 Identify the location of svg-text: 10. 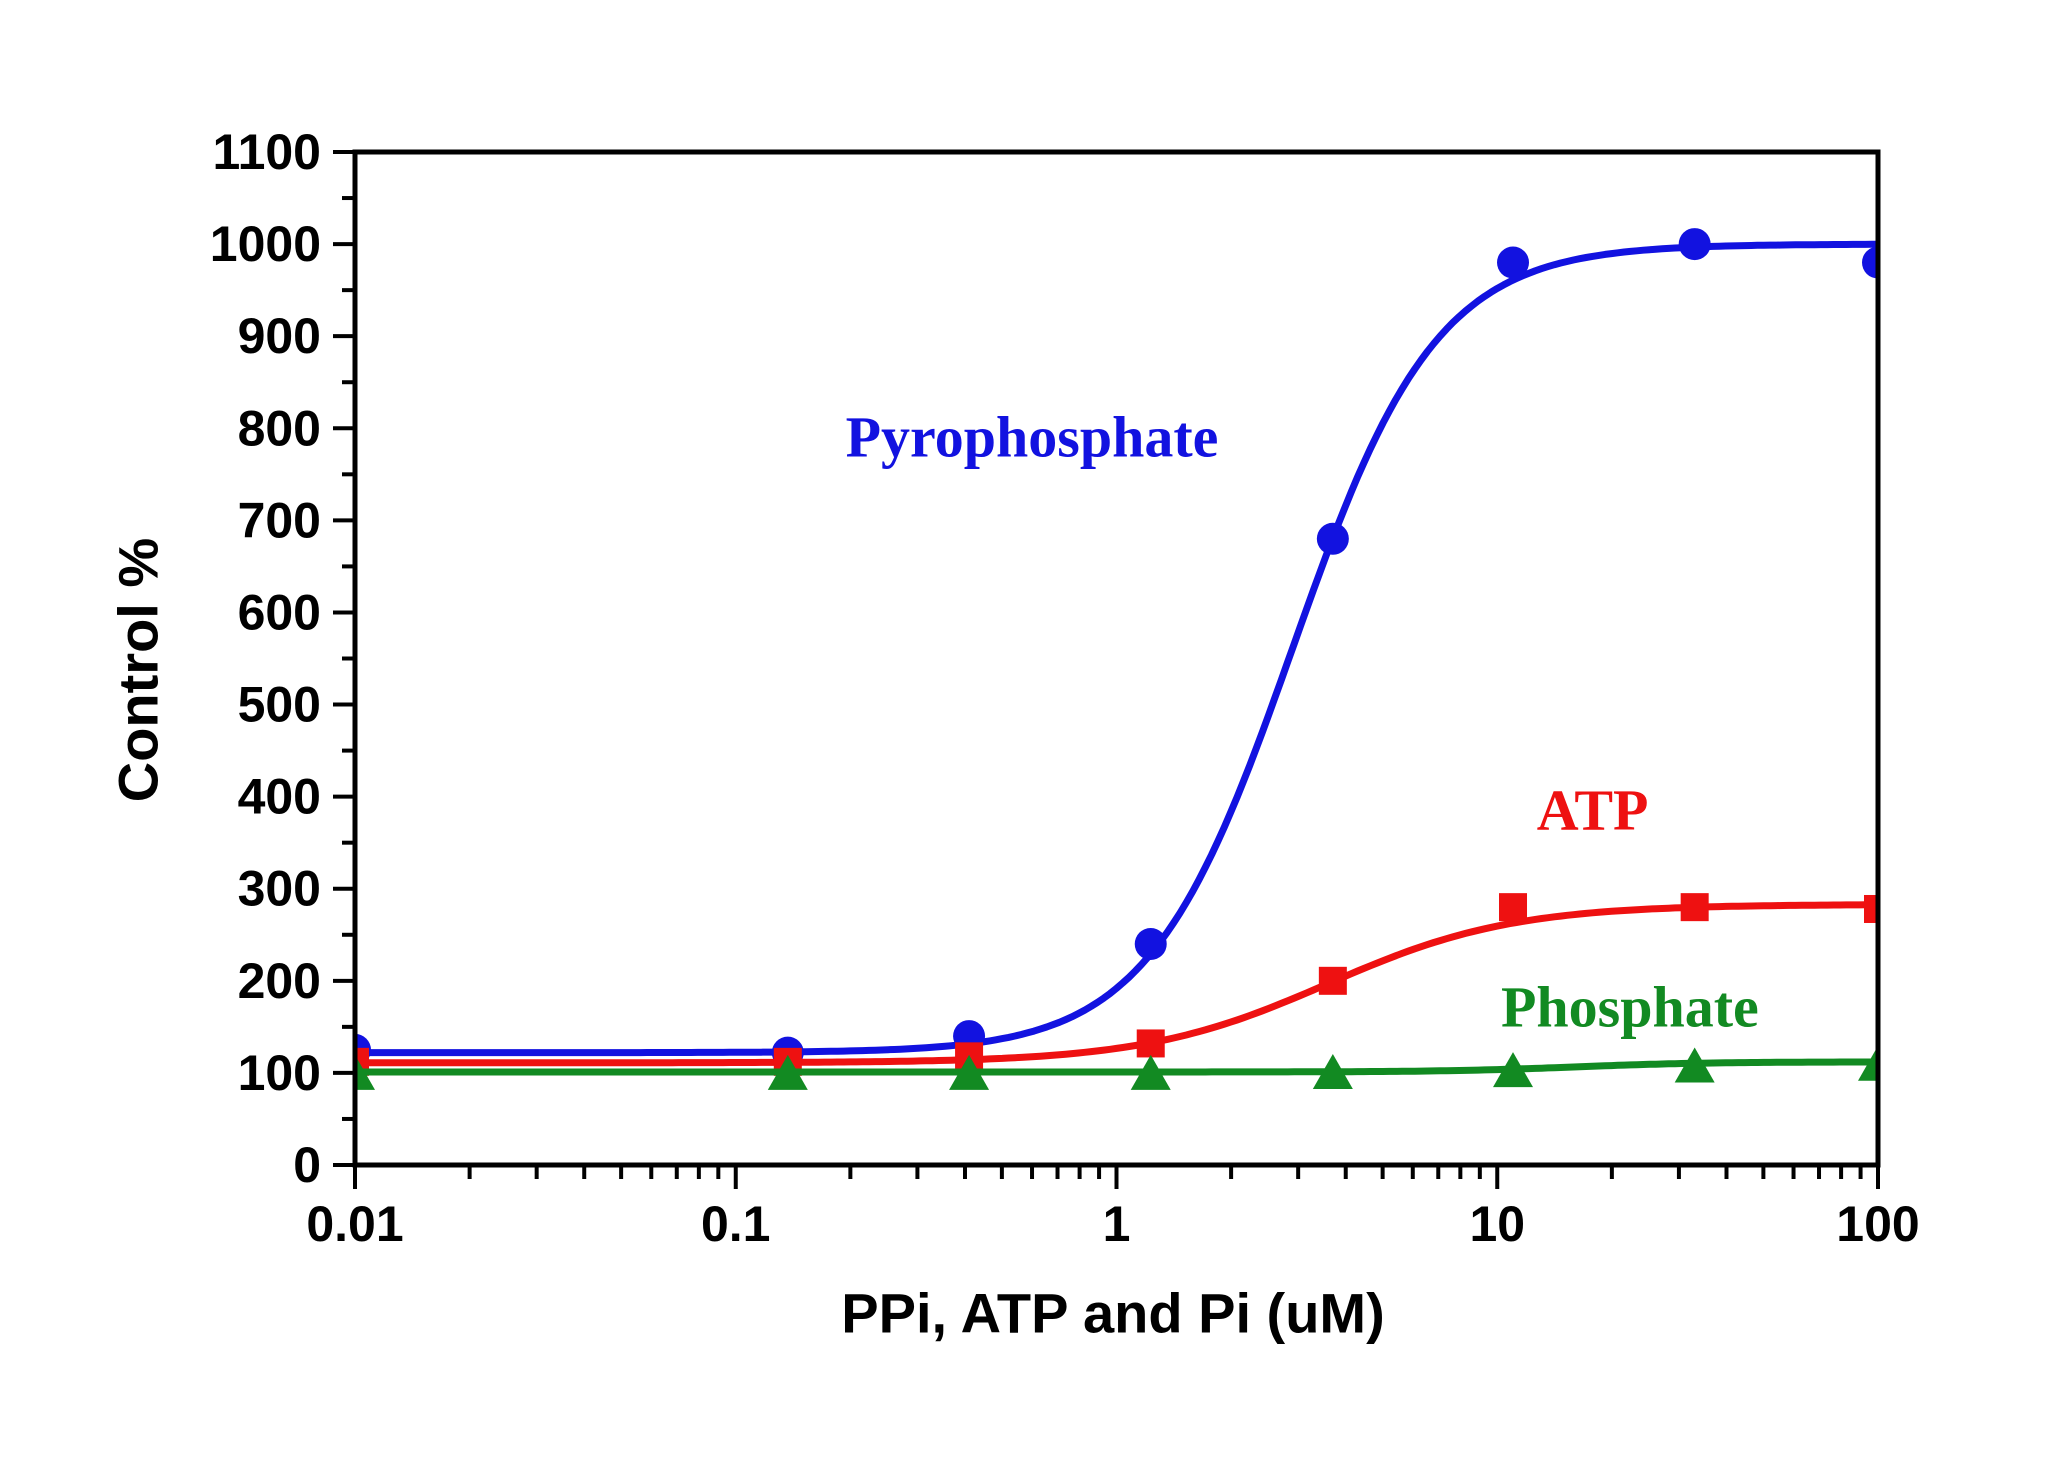
(1497, 1224).